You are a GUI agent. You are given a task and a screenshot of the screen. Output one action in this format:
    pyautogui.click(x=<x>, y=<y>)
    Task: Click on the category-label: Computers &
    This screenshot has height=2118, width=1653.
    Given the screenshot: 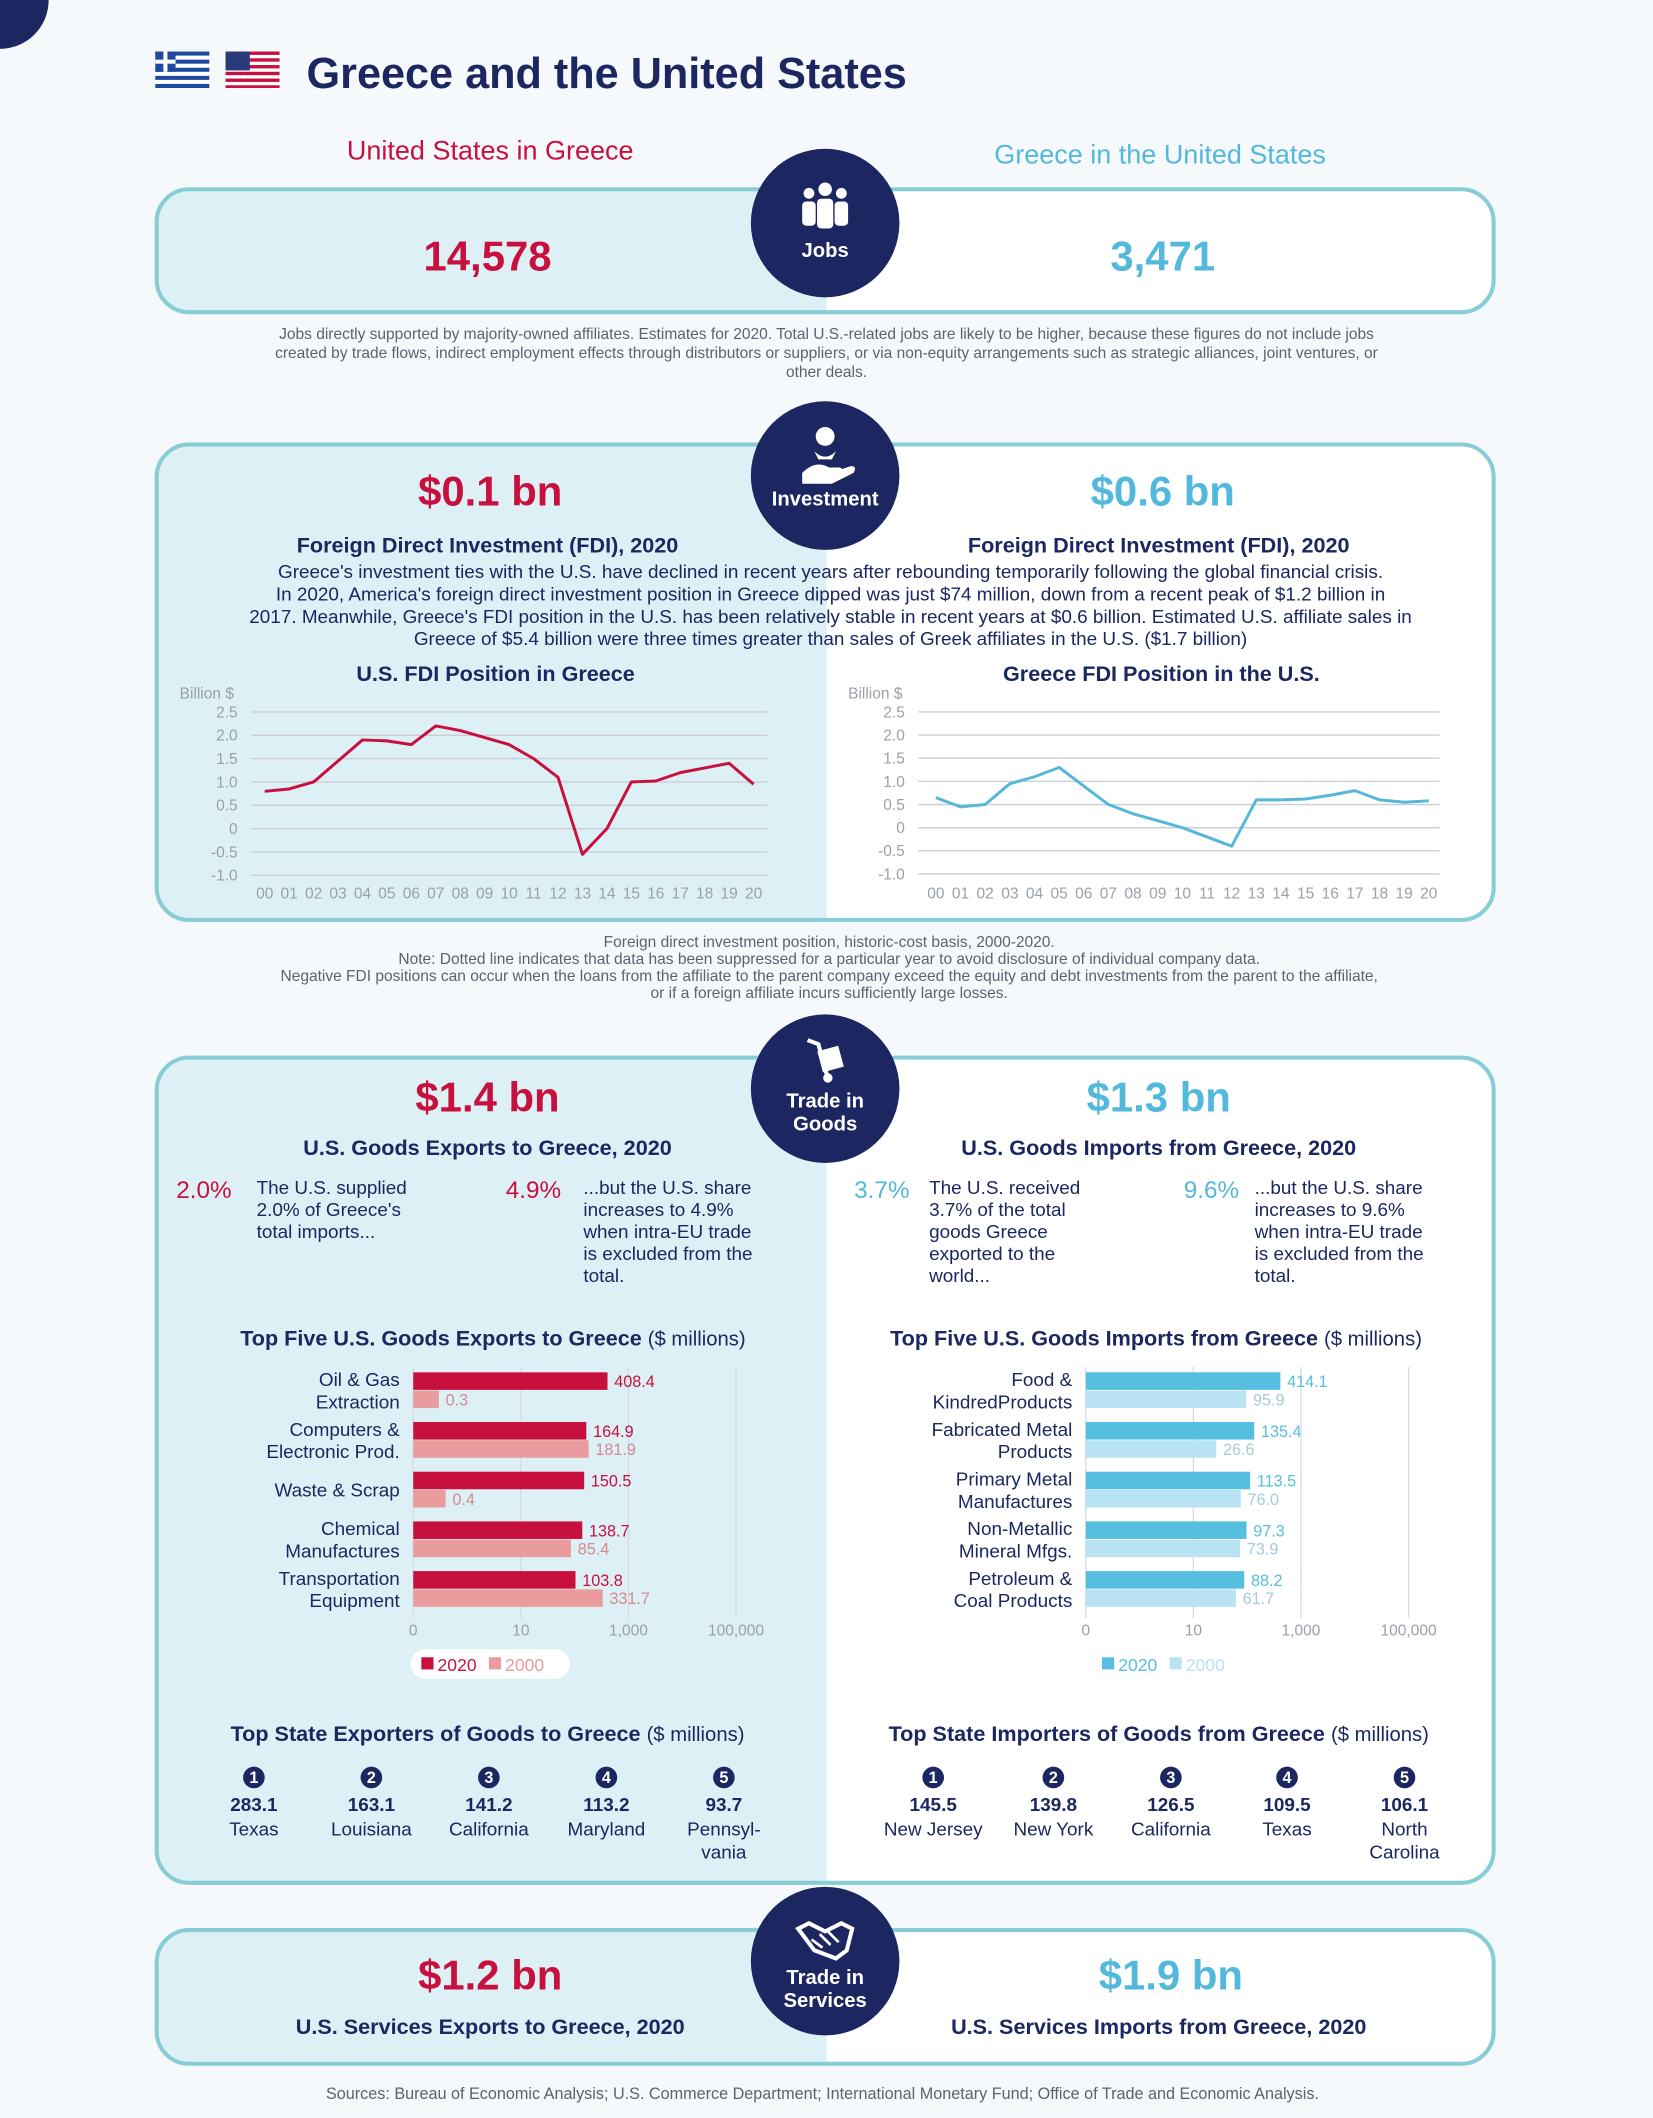 What is the action you would take?
    pyautogui.click(x=344, y=1430)
    